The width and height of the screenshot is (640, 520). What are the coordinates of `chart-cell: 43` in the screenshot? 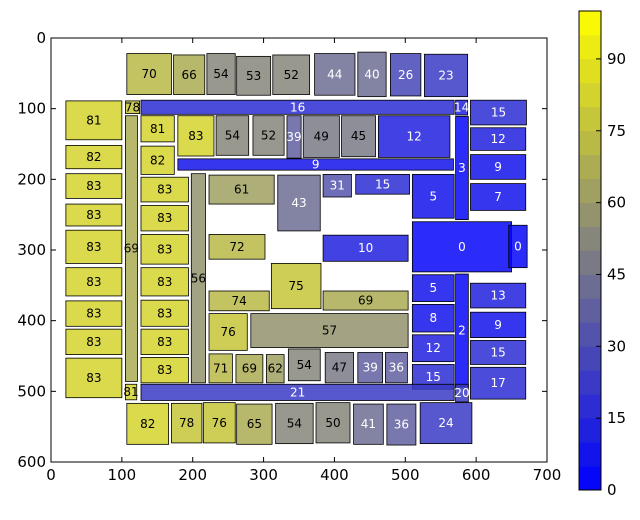 It's located at (299, 203).